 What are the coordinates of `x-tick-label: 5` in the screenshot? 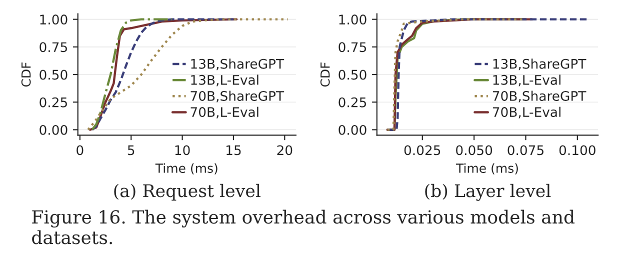 It's located at (131, 150).